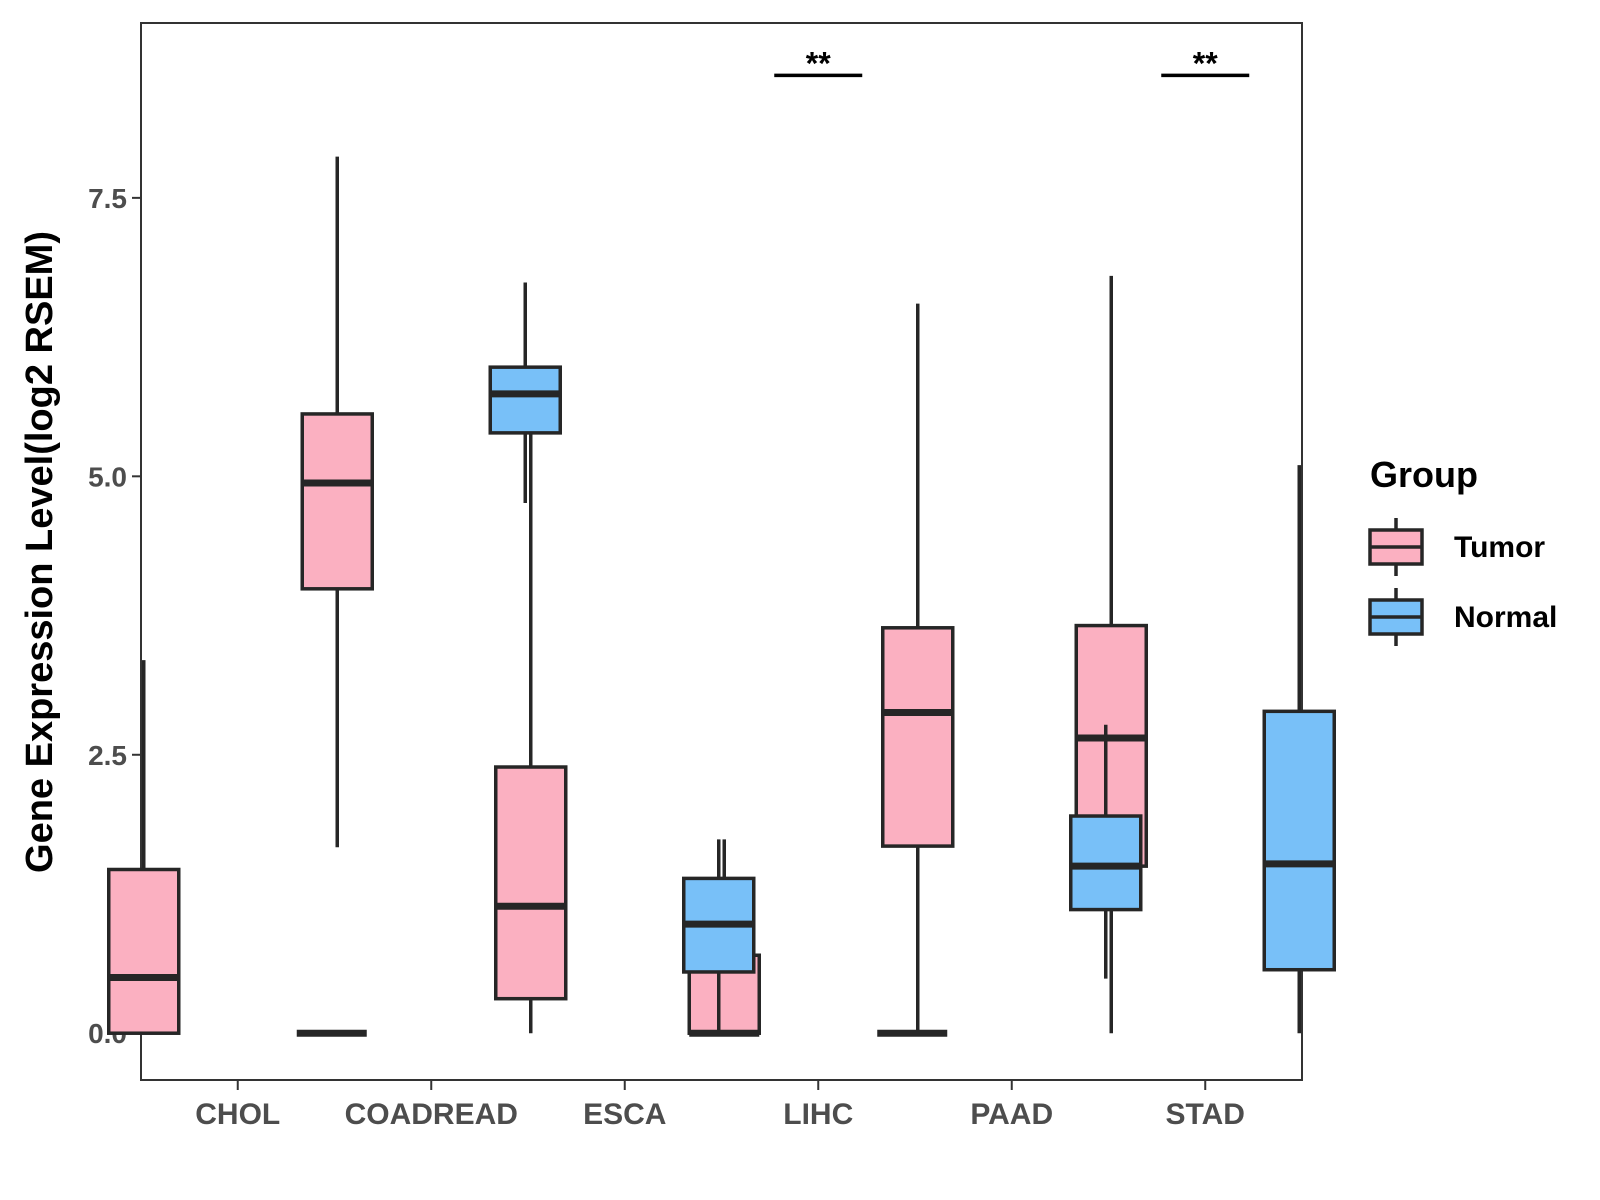 Image resolution: width=1600 pixels, height=1200 pixels. What do you see at coordinates (1499, 547) in the screenshot?
I see `legend-label: Tumor` at bounding box center [1499, 547].